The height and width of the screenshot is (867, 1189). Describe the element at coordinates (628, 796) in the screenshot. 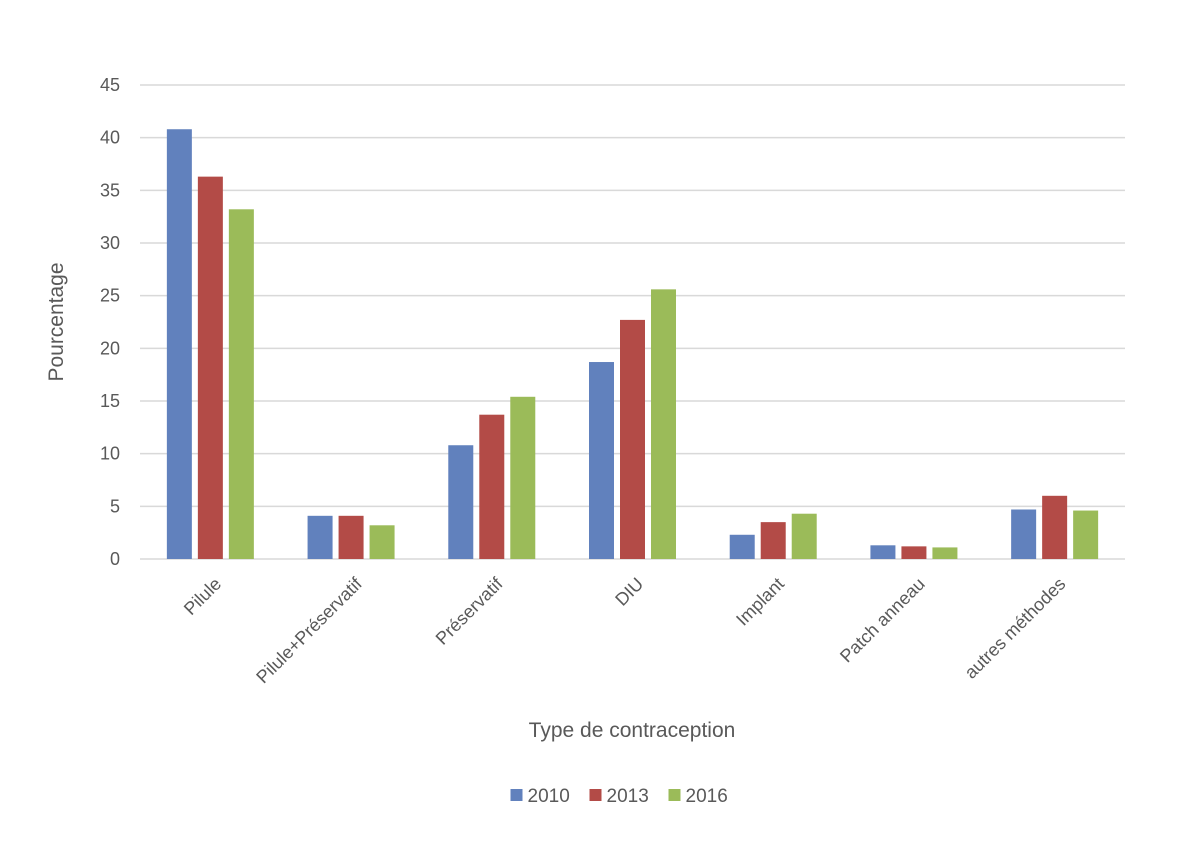

I see `legend-label: 2013` at that location.